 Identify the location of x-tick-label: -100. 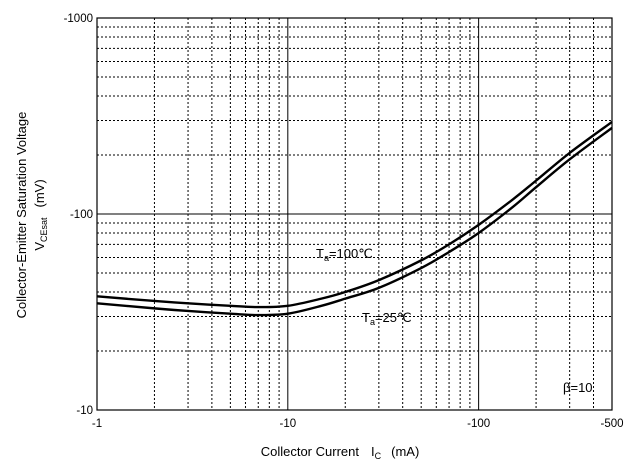
(478, 424).